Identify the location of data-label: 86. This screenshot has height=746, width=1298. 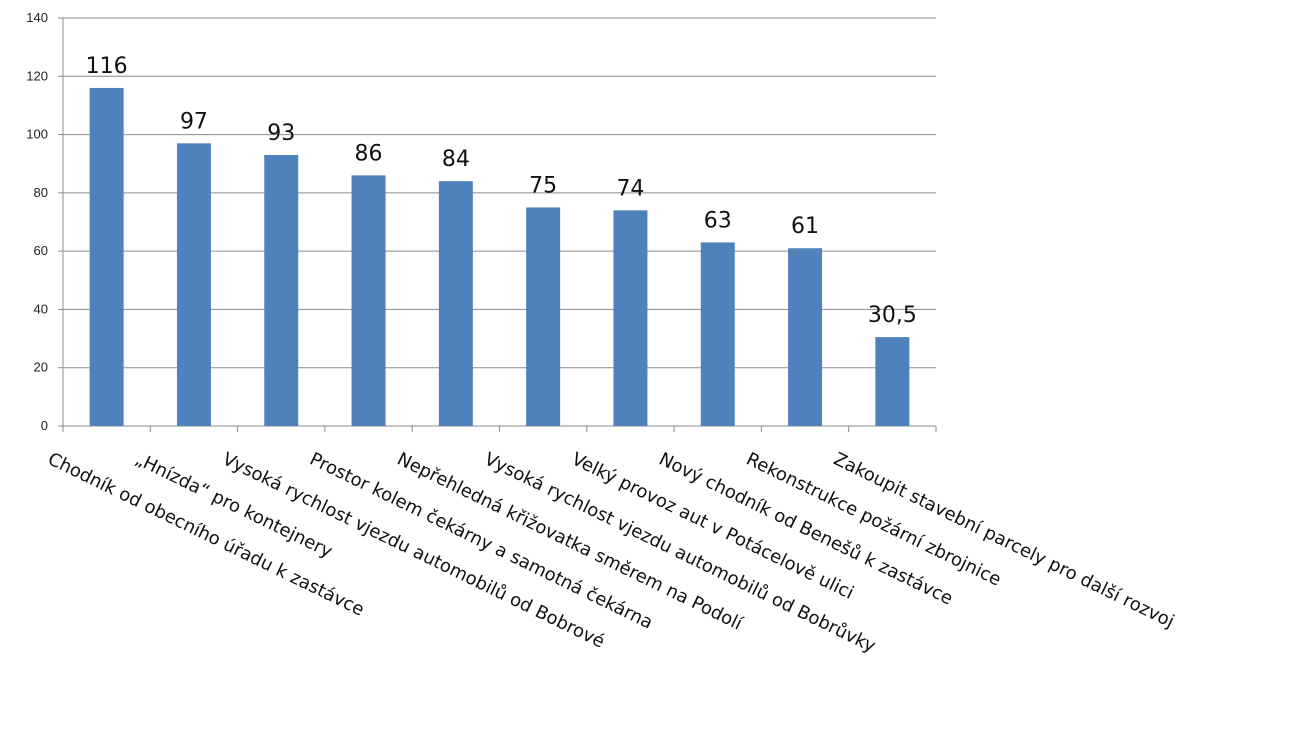
(369, 153).